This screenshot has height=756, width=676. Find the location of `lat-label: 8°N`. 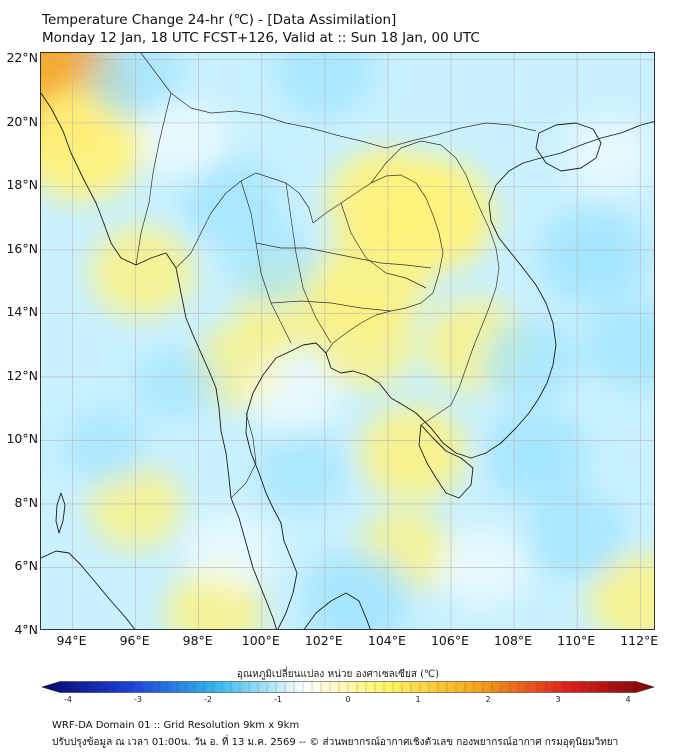

lat-label: 8°N is located at coordinates (26, 502).